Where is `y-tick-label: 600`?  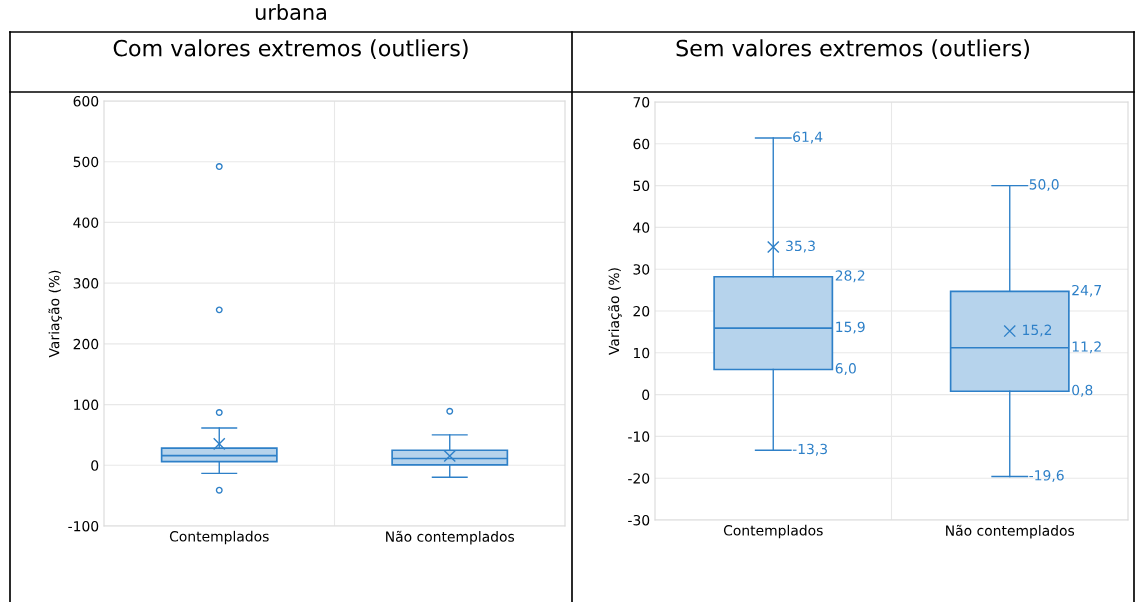
y-tick-label: 600 is located at coordinates (86, 101).